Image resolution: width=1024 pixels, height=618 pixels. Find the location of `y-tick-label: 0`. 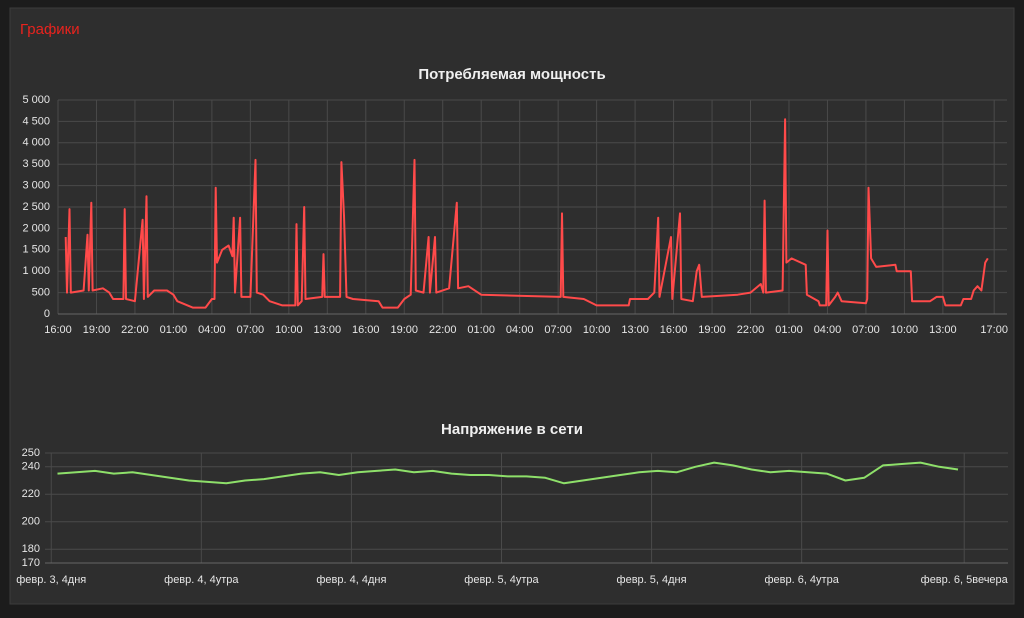

y-tick-label: 0 is located at coordinates (47, 314).